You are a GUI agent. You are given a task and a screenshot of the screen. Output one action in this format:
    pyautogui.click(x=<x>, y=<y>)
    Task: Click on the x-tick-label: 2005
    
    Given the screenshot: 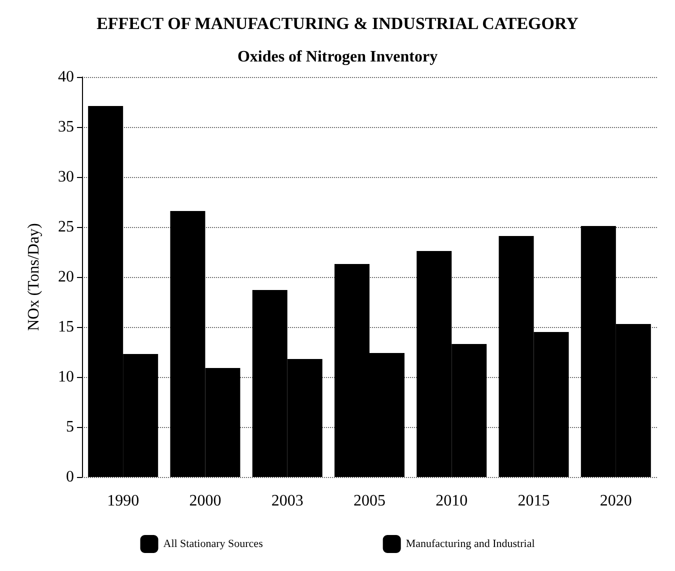 What is the action you would take?
    pyautogui.click(x=370, y=501)
    